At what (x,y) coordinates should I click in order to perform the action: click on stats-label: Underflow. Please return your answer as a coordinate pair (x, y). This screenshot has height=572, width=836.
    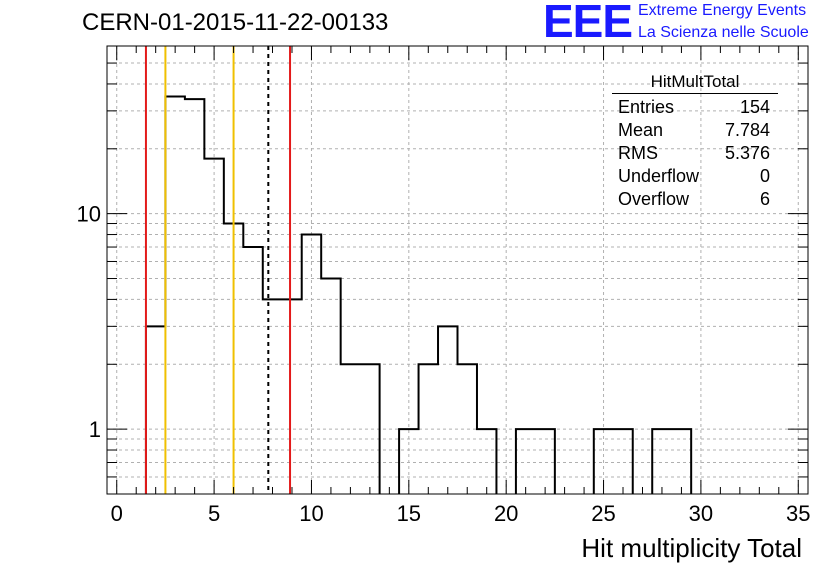
    Looking at the image, I should click on (659, 176).